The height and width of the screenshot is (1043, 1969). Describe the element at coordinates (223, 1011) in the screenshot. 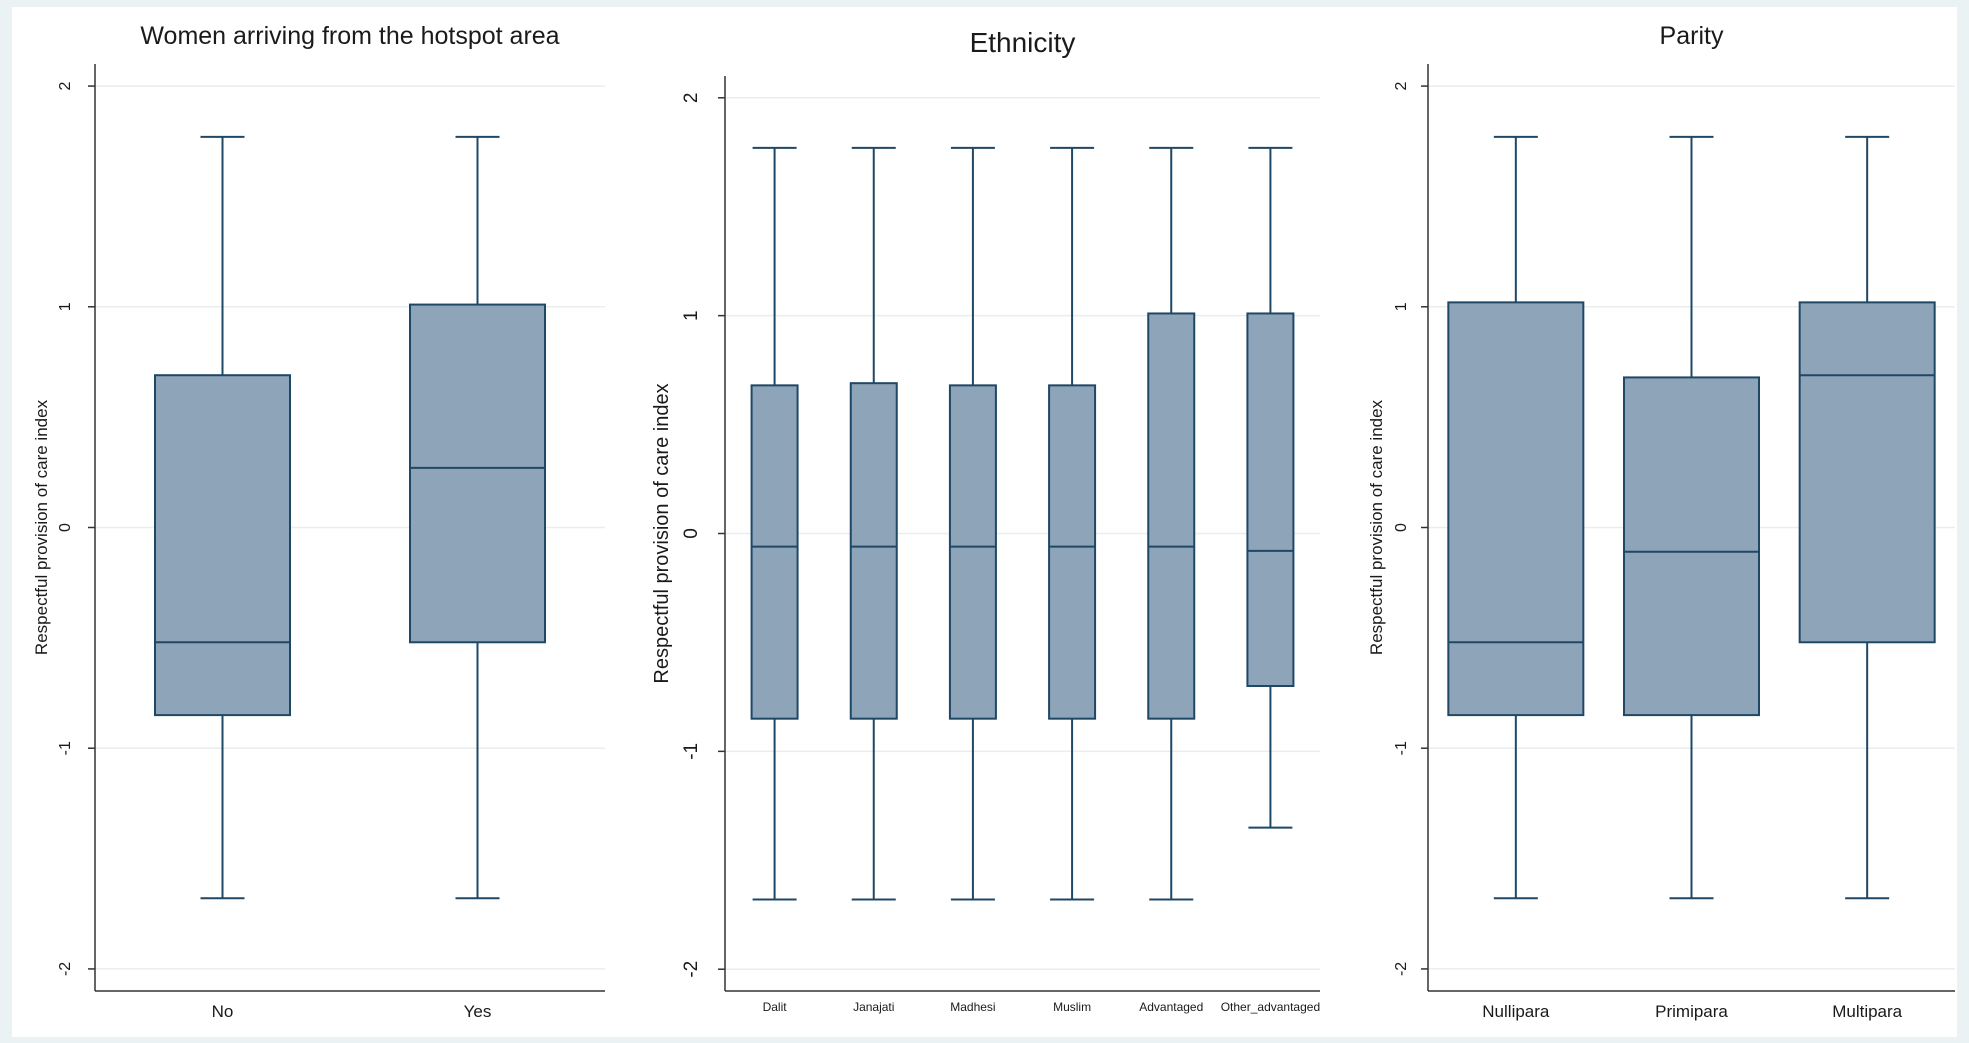

I see `x-tick-label: No` at that location.